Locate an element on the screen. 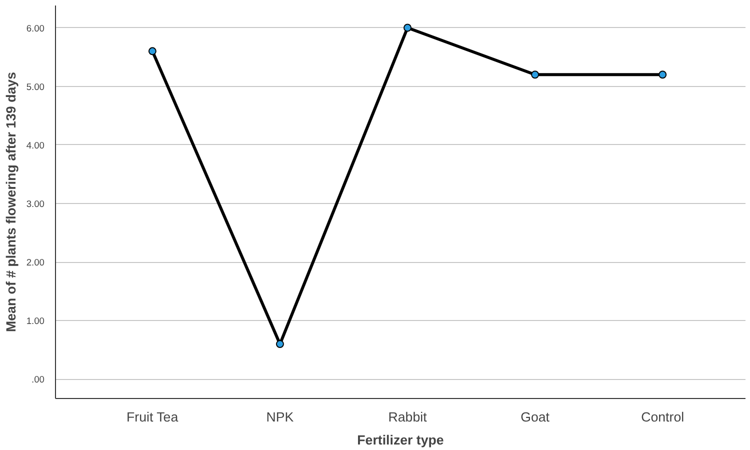  y-tick-label: 3.00 is located at coordinates (35, 203).